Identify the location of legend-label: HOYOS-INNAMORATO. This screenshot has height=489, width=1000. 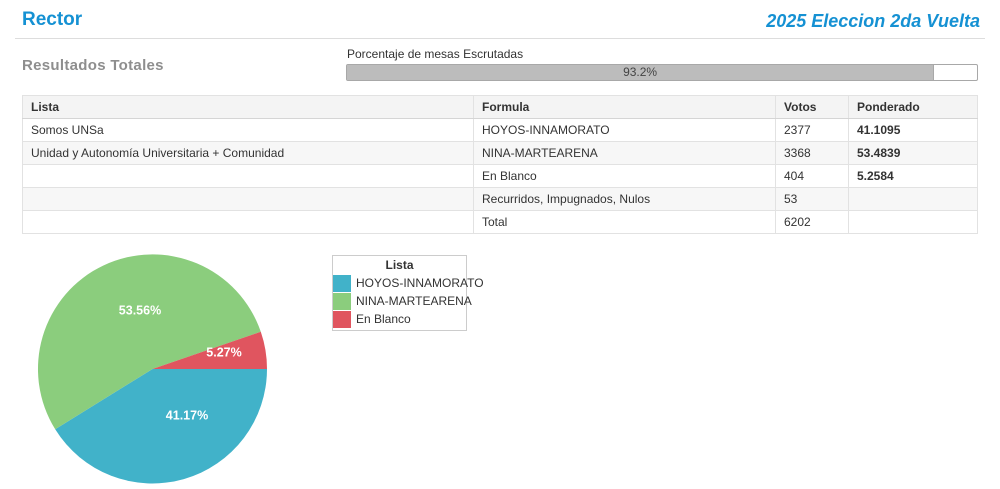
(420, 283).